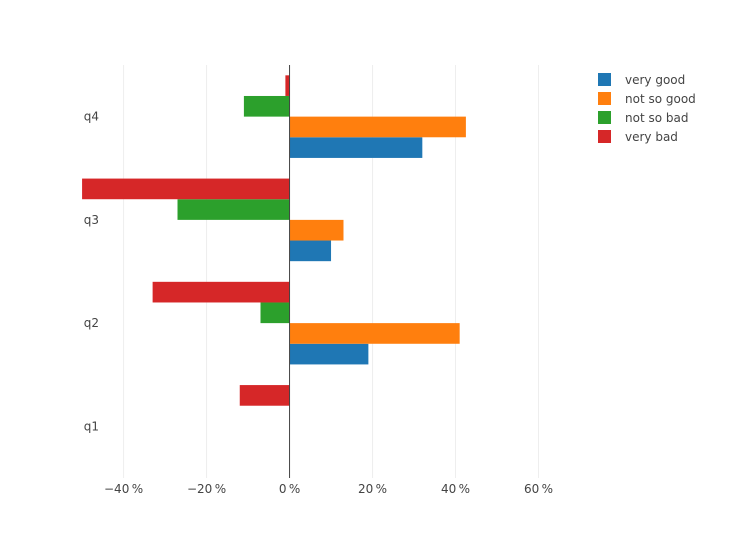 The image size is (752, 560). I want to click on bar-very-bad-q3, so click(186, 189).